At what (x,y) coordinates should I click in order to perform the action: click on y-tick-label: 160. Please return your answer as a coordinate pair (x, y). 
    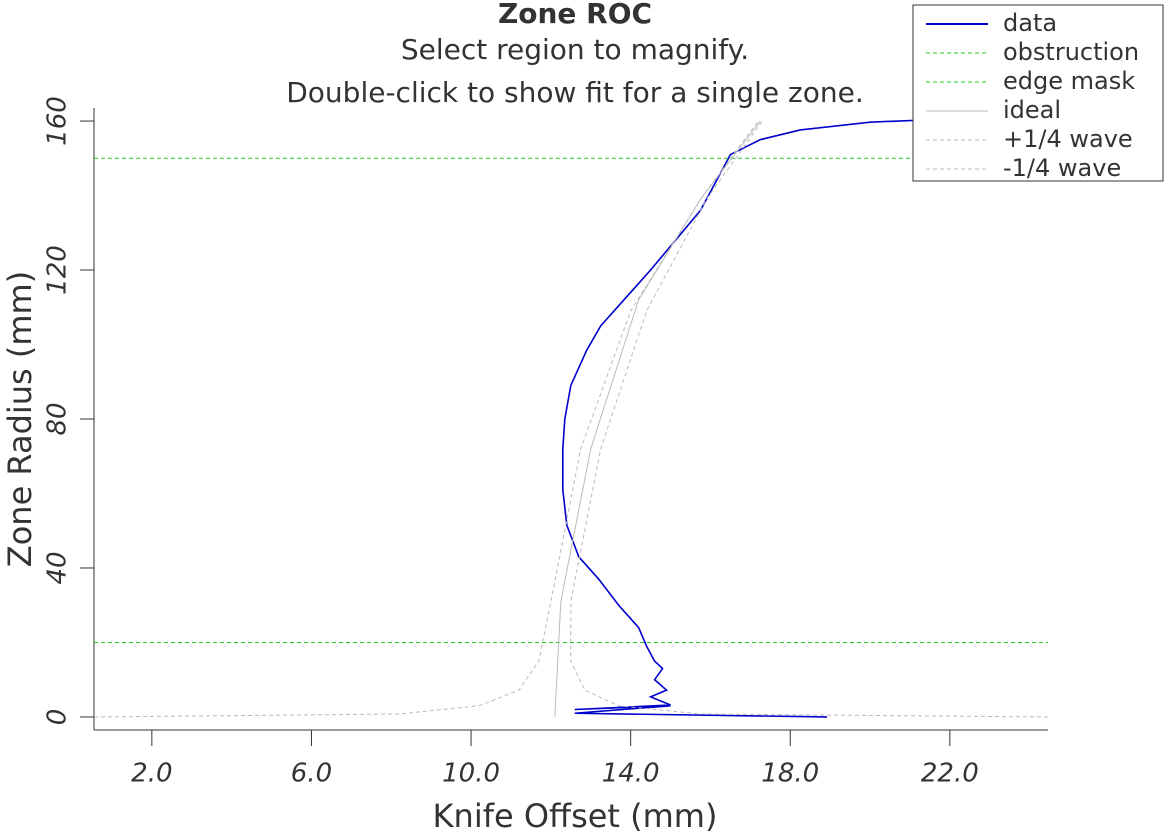
    Looking at the image, I should click on (58, 121).